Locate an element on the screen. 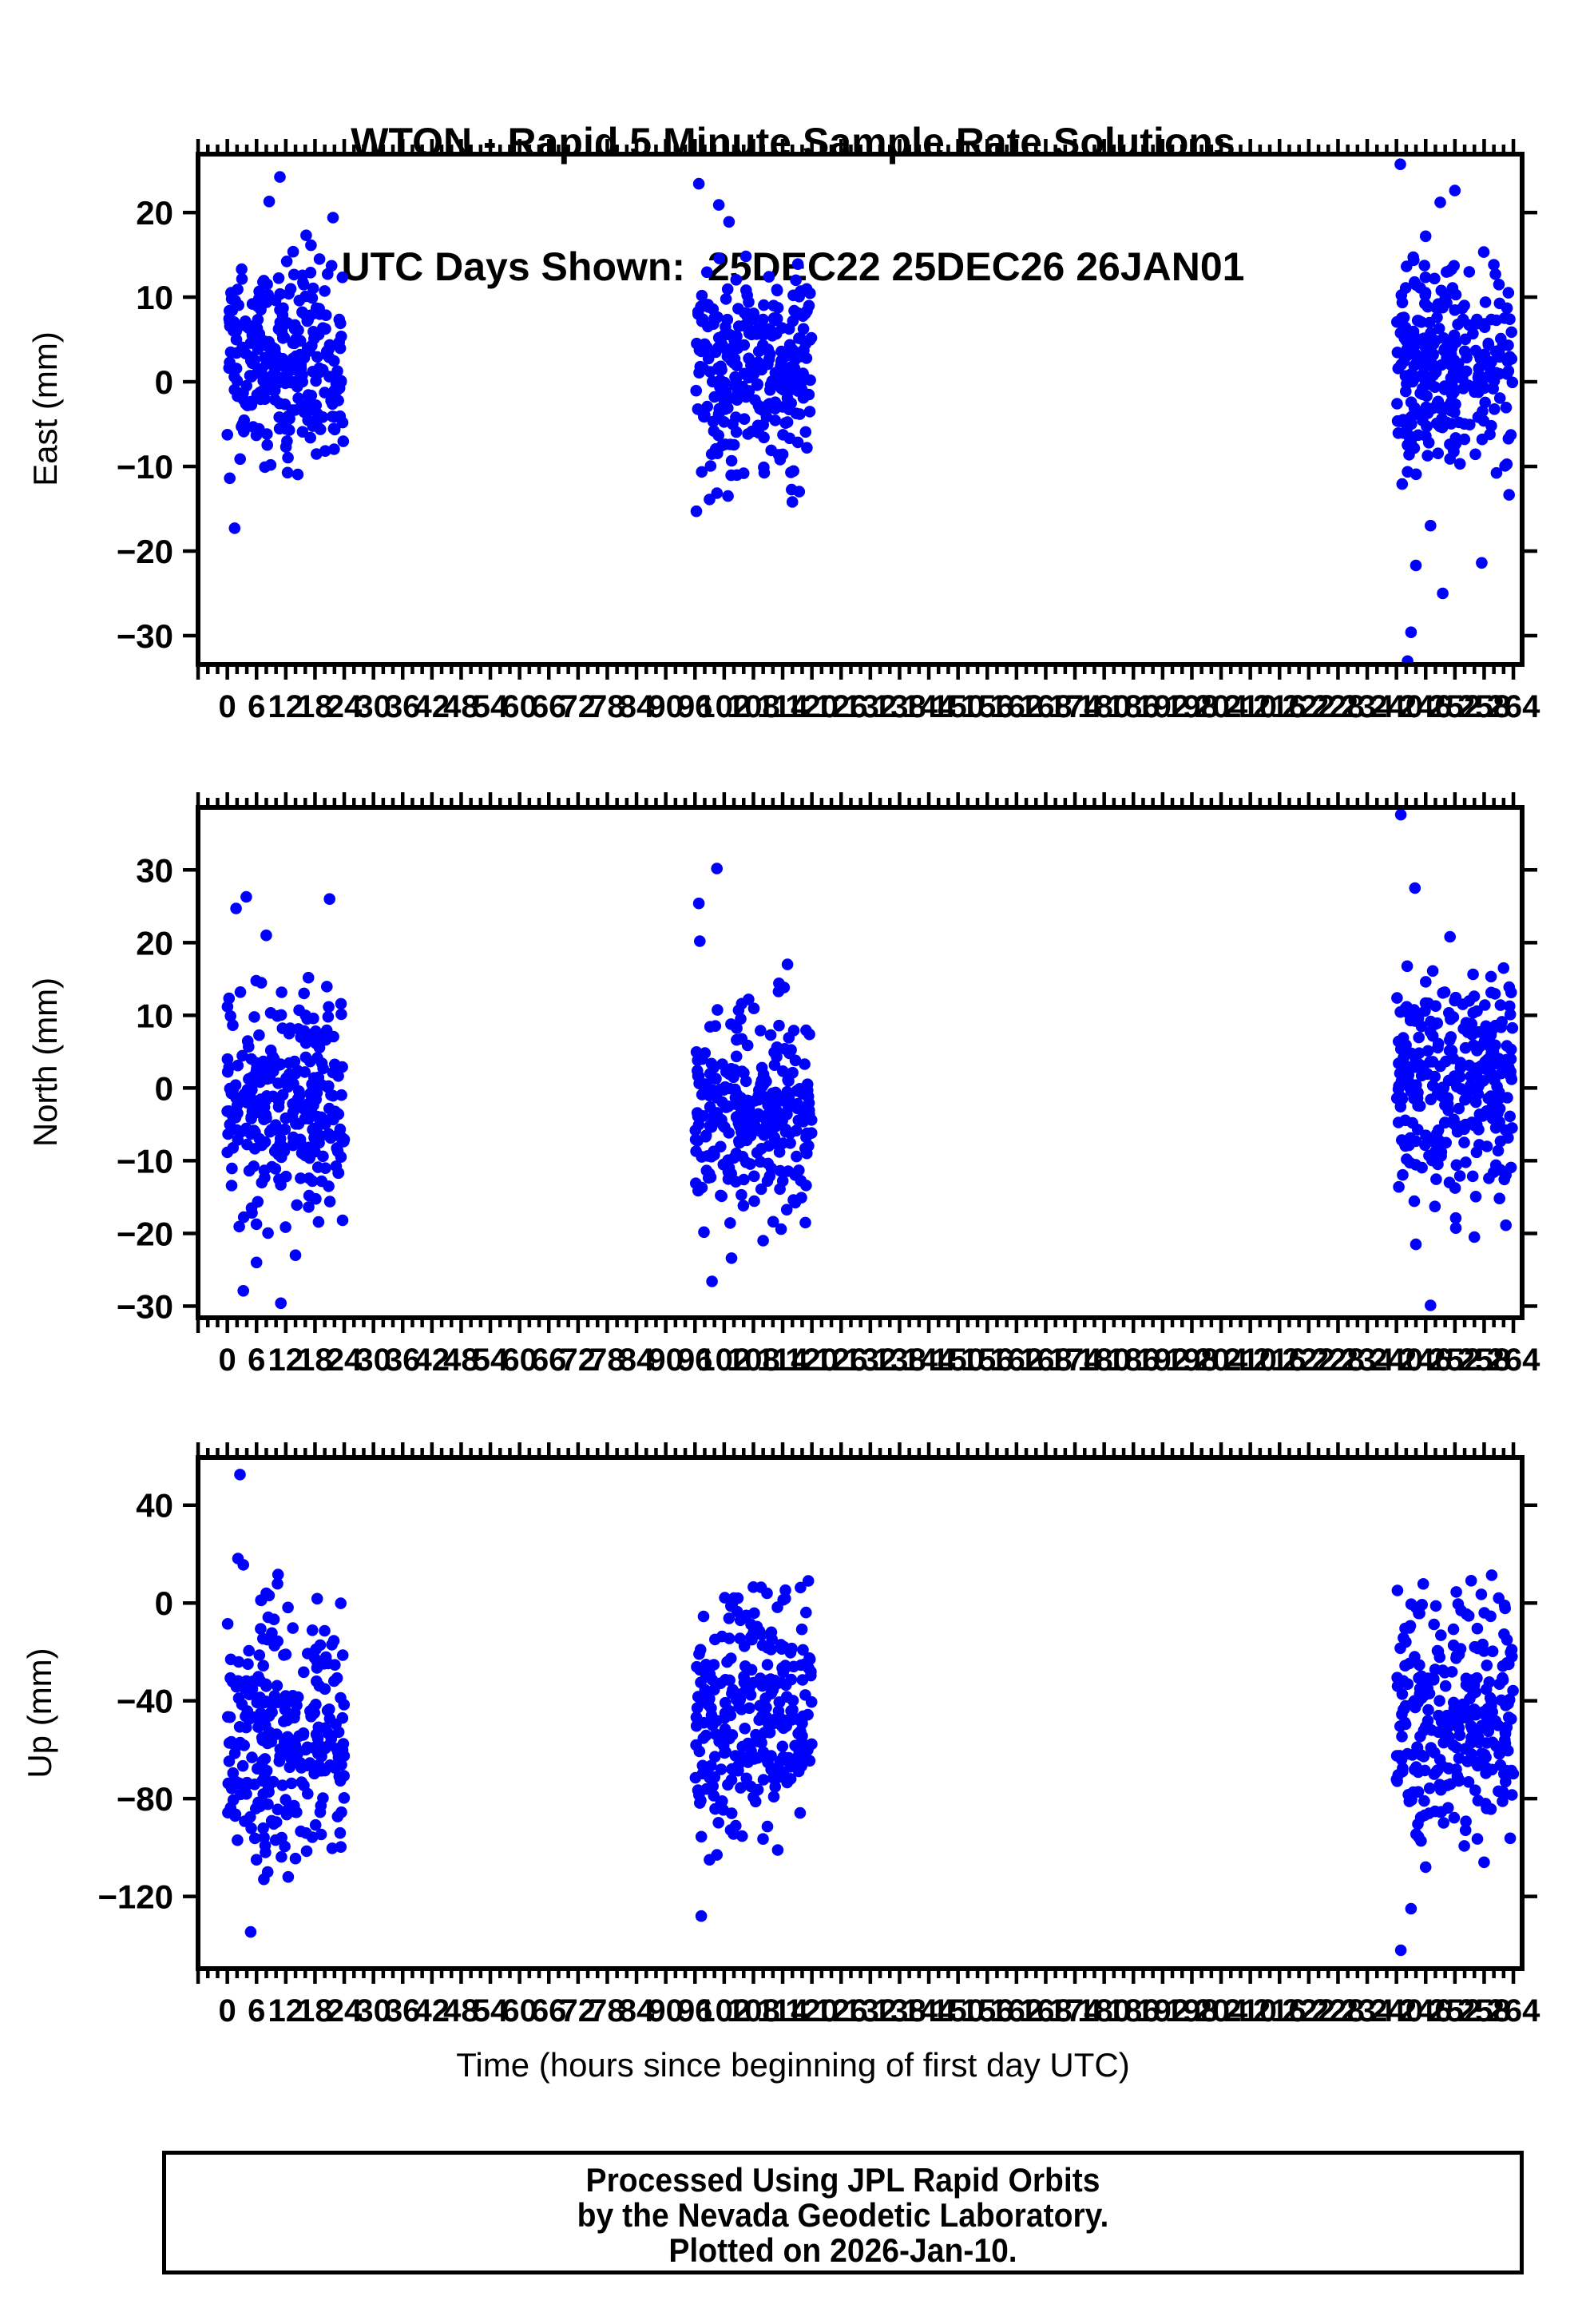 This screenshot has width=1586, height=2324. x-tick-label: 78 is located at coordinates (607, 707).